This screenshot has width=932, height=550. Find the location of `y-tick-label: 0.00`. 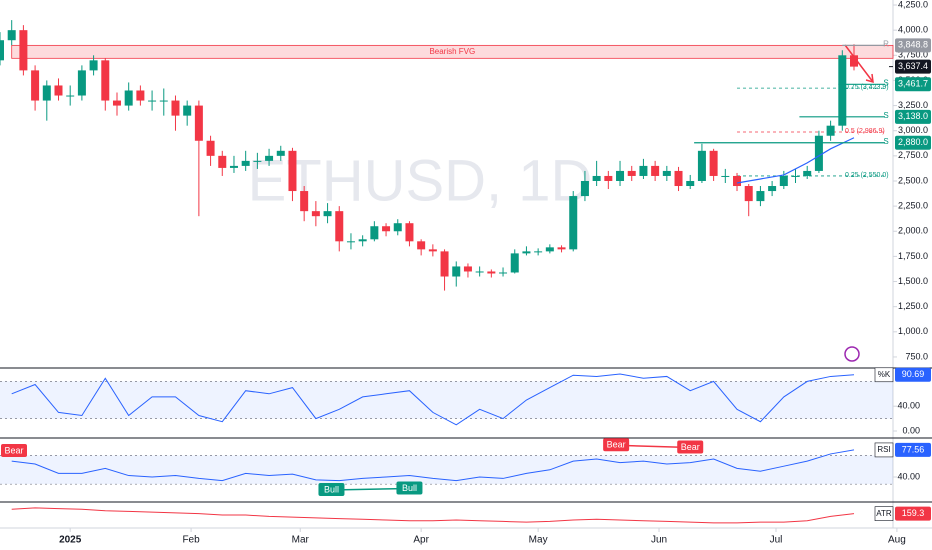

y-tick-label: 0.00 is located at coordinates (911, 430).